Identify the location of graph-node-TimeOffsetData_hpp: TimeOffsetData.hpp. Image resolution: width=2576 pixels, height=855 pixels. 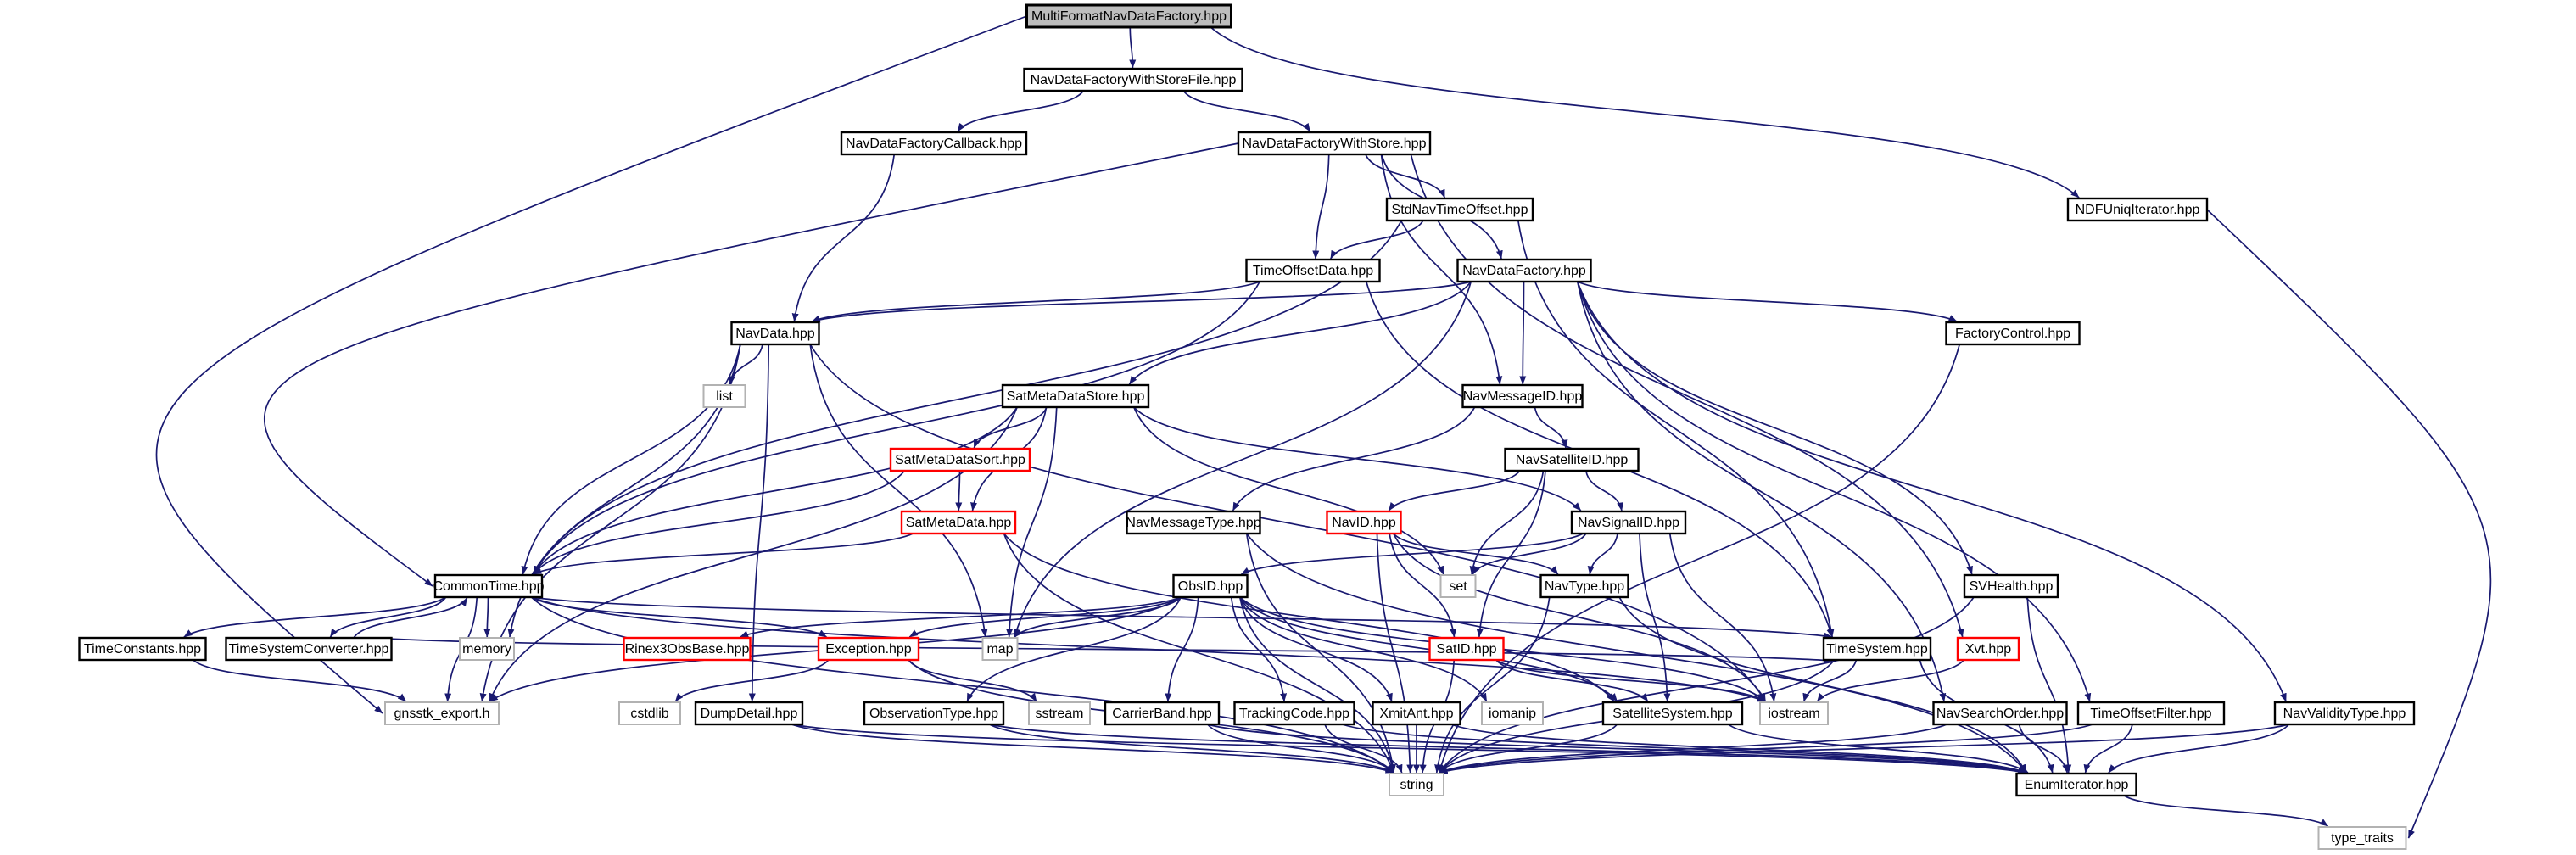
(1313, 270).